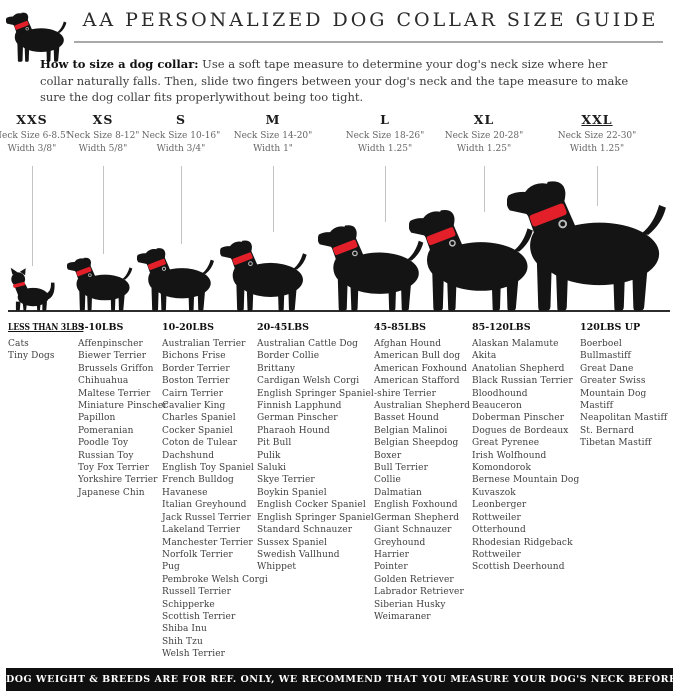  What do you see at coordinates (484, 136) in the screenshot?
I see `neck-size-range: Neck Size 20-28"` at bounding box center [484, 136].